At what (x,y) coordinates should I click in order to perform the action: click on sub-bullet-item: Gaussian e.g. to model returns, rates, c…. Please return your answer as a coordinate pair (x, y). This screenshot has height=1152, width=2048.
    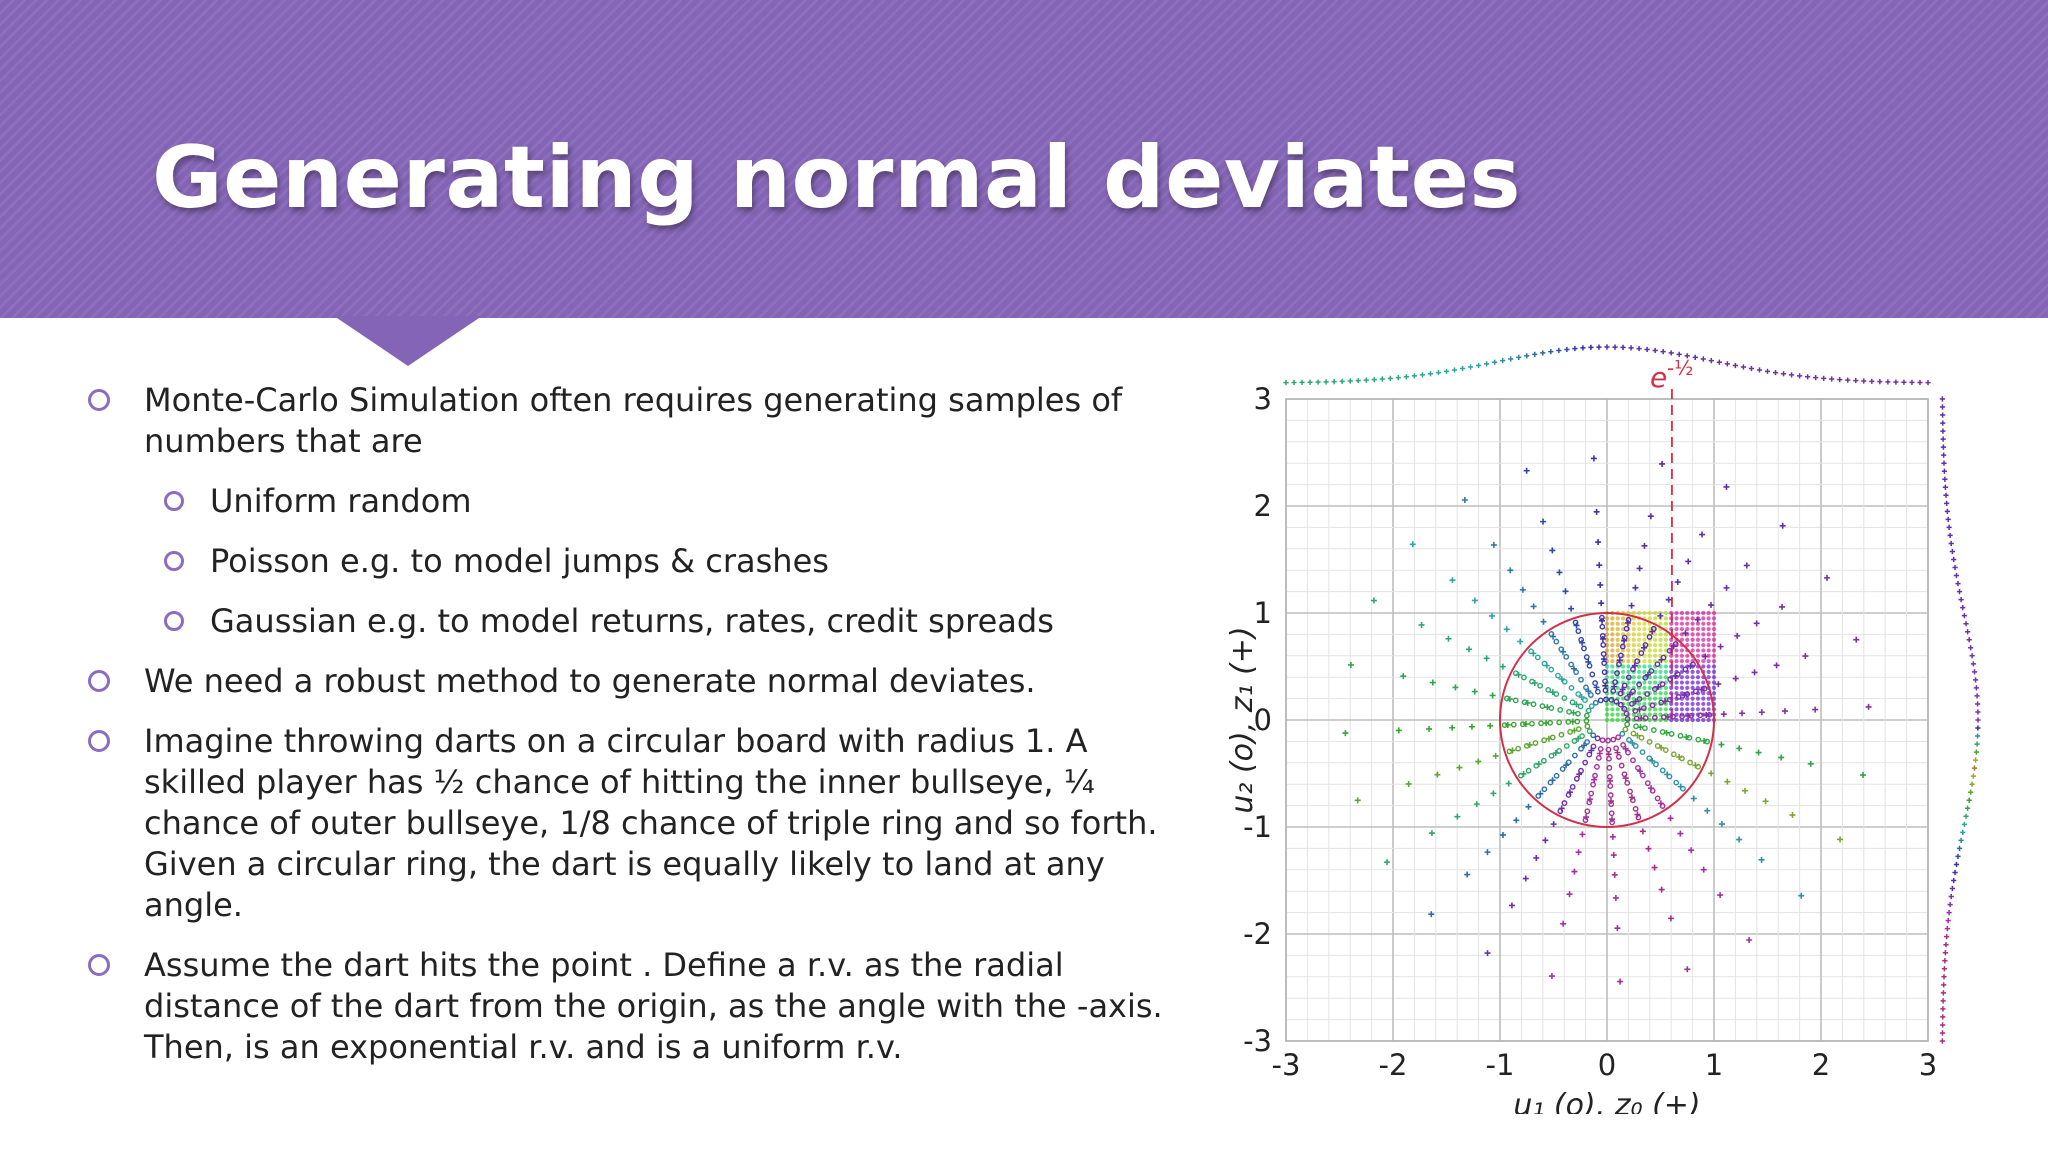
    Looking at the image, I should click on (643, 621).